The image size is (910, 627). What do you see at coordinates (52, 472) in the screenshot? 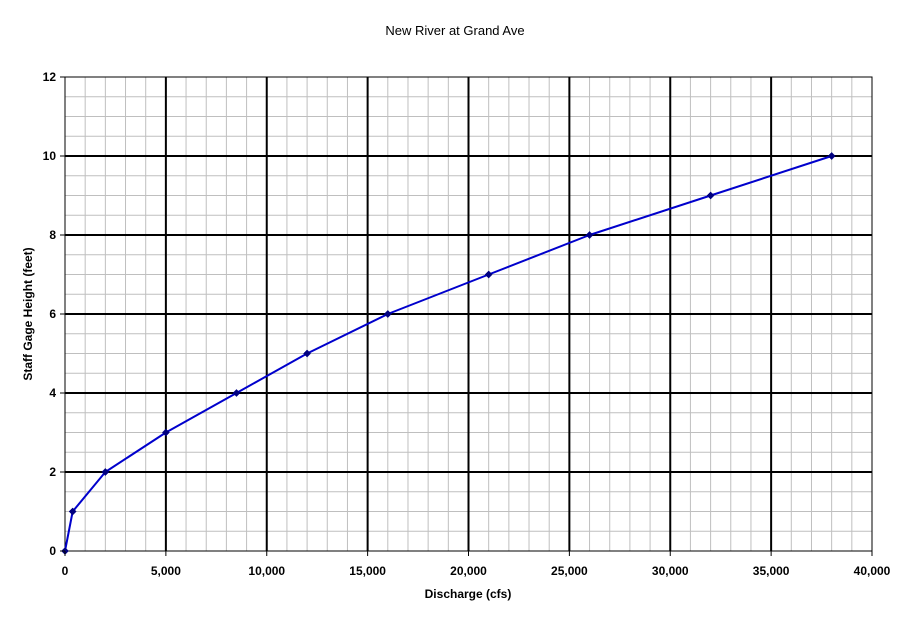
I see `y-tick-label: 2` at bounding box center [52, 472].